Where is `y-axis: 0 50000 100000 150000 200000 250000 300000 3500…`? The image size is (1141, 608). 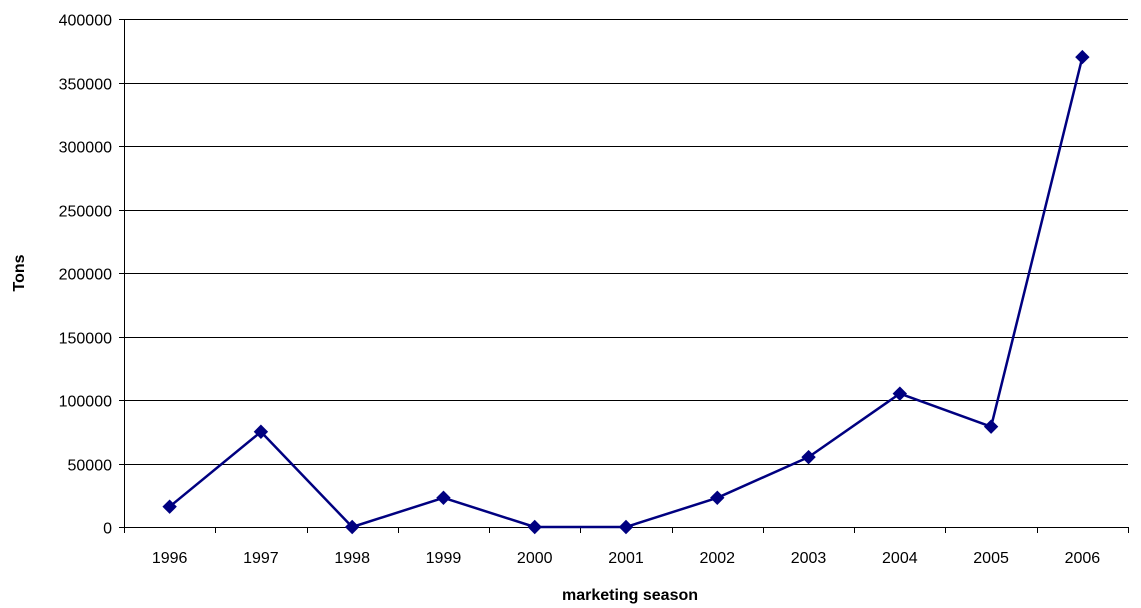 y-axis: 0 50000 100000 150000 200000 250000 300000 3500… is located at coordinates (92, 275).